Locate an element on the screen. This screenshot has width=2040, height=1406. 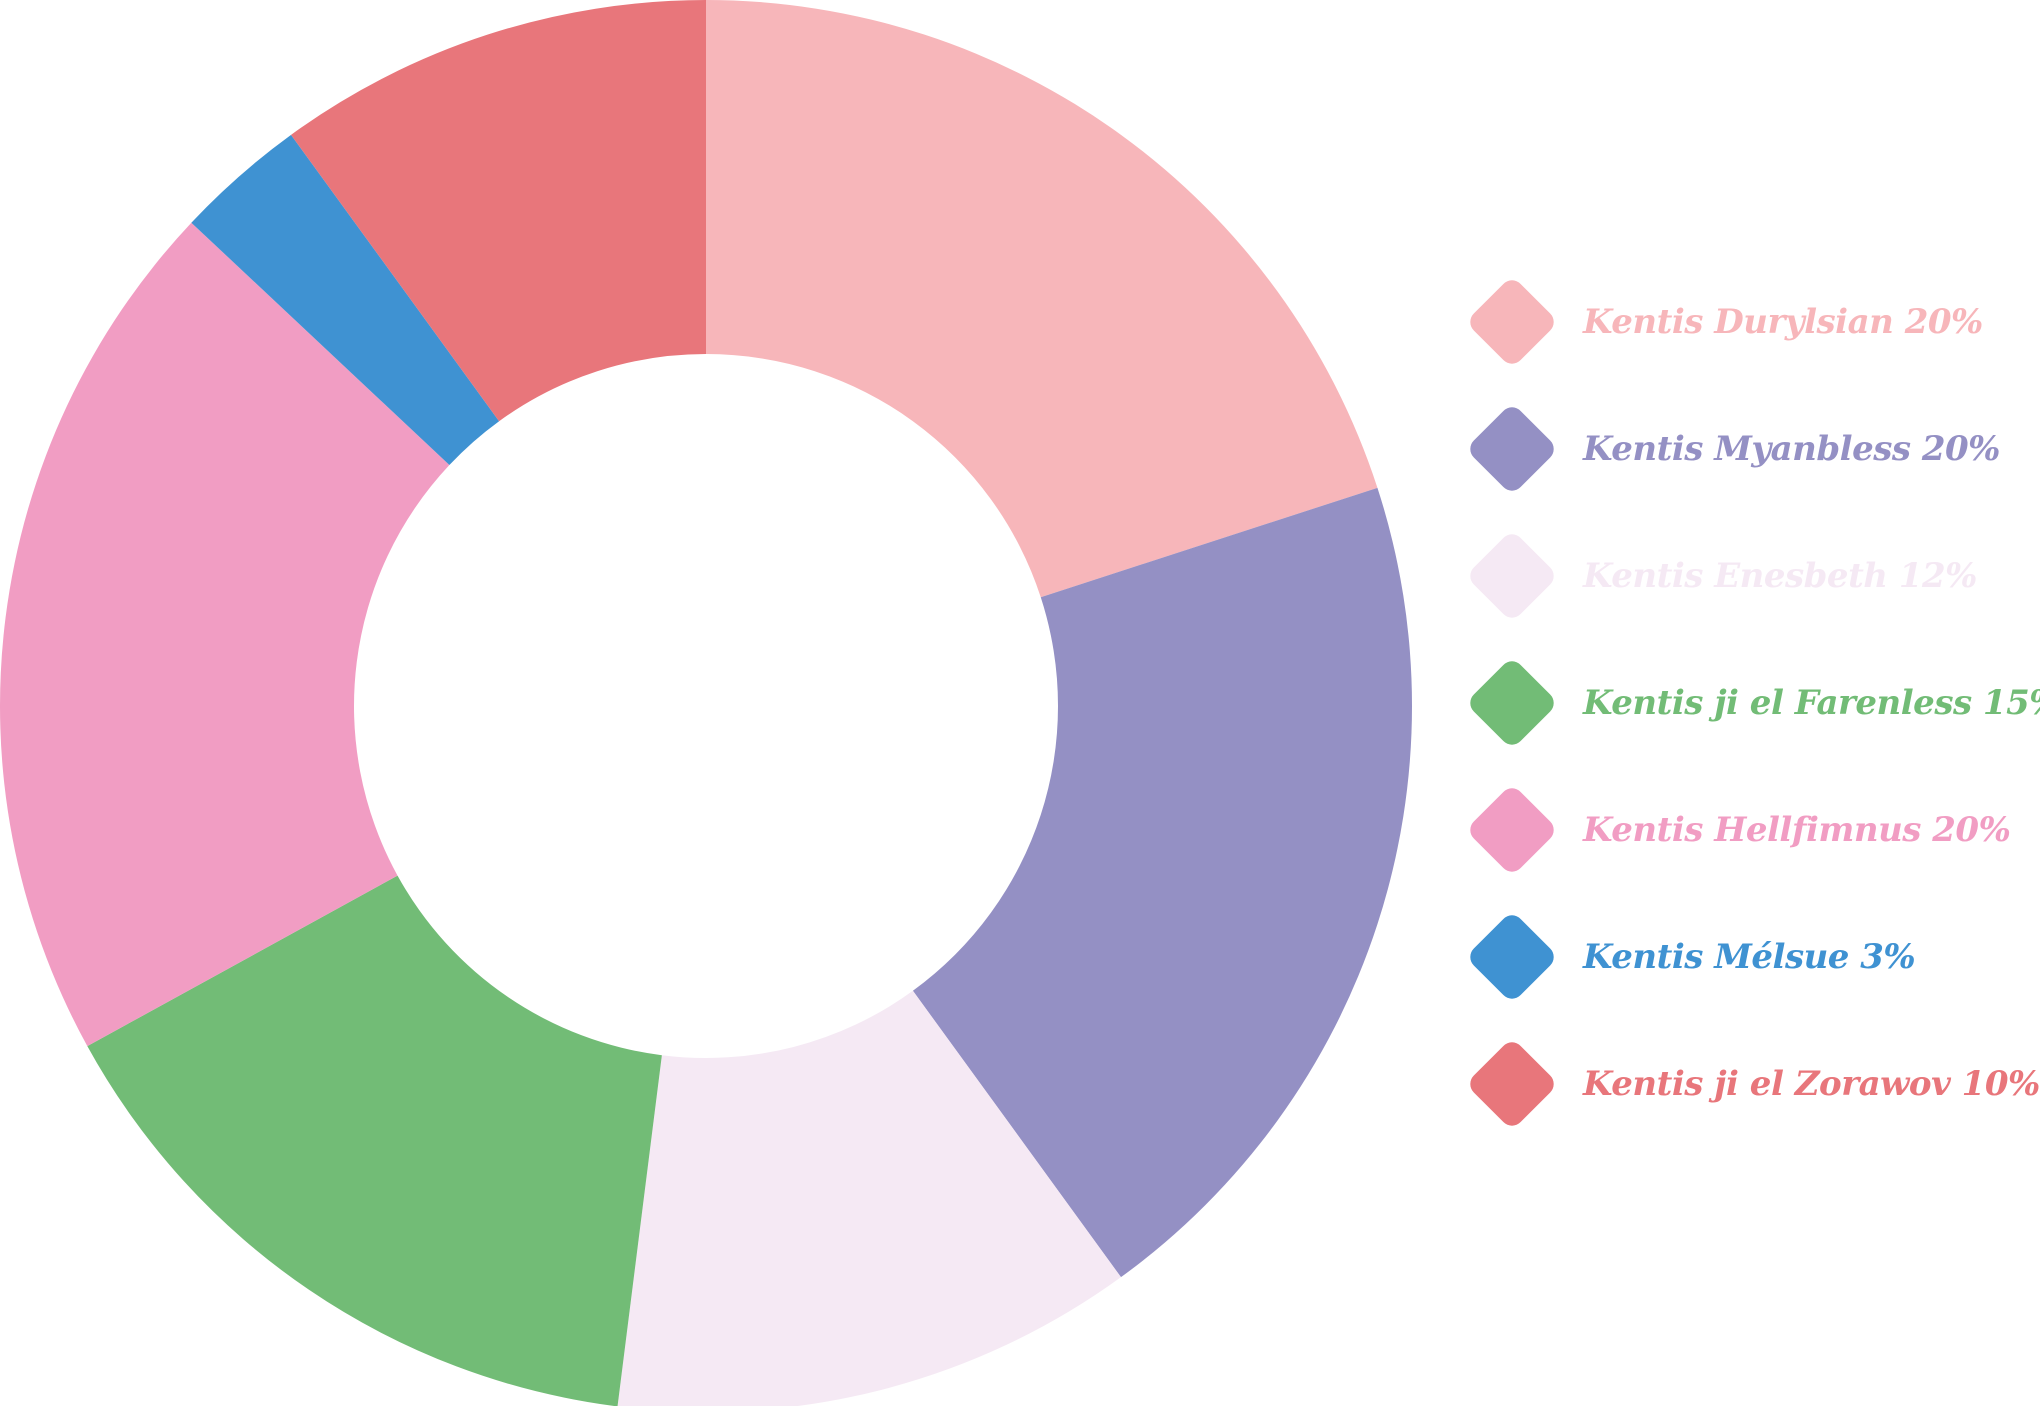
legend-label: Kentis Hellfimnus 20% is located at coordinates (1797, 830).